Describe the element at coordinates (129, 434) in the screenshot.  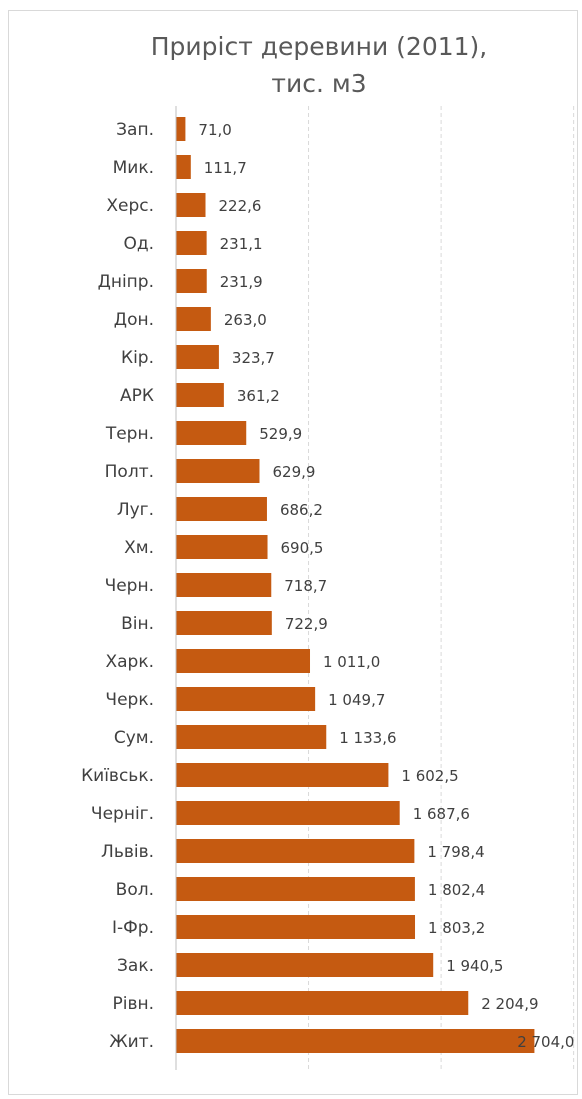
I see `category-label: Терн.` at that location.